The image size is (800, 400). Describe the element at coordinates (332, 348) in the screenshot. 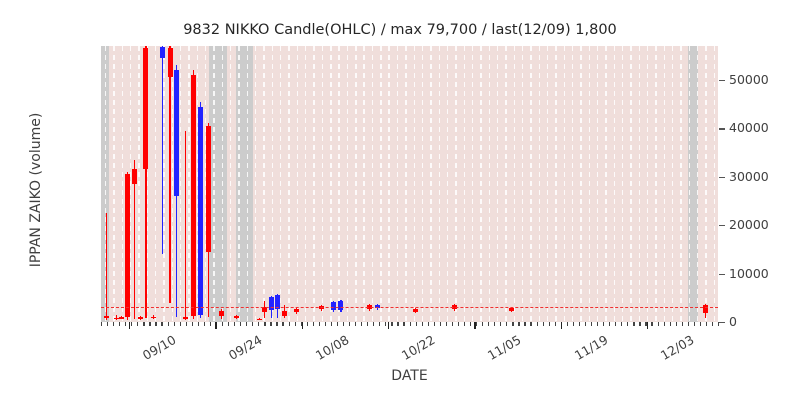

I see `x-tick-label: 10/08` at that location.